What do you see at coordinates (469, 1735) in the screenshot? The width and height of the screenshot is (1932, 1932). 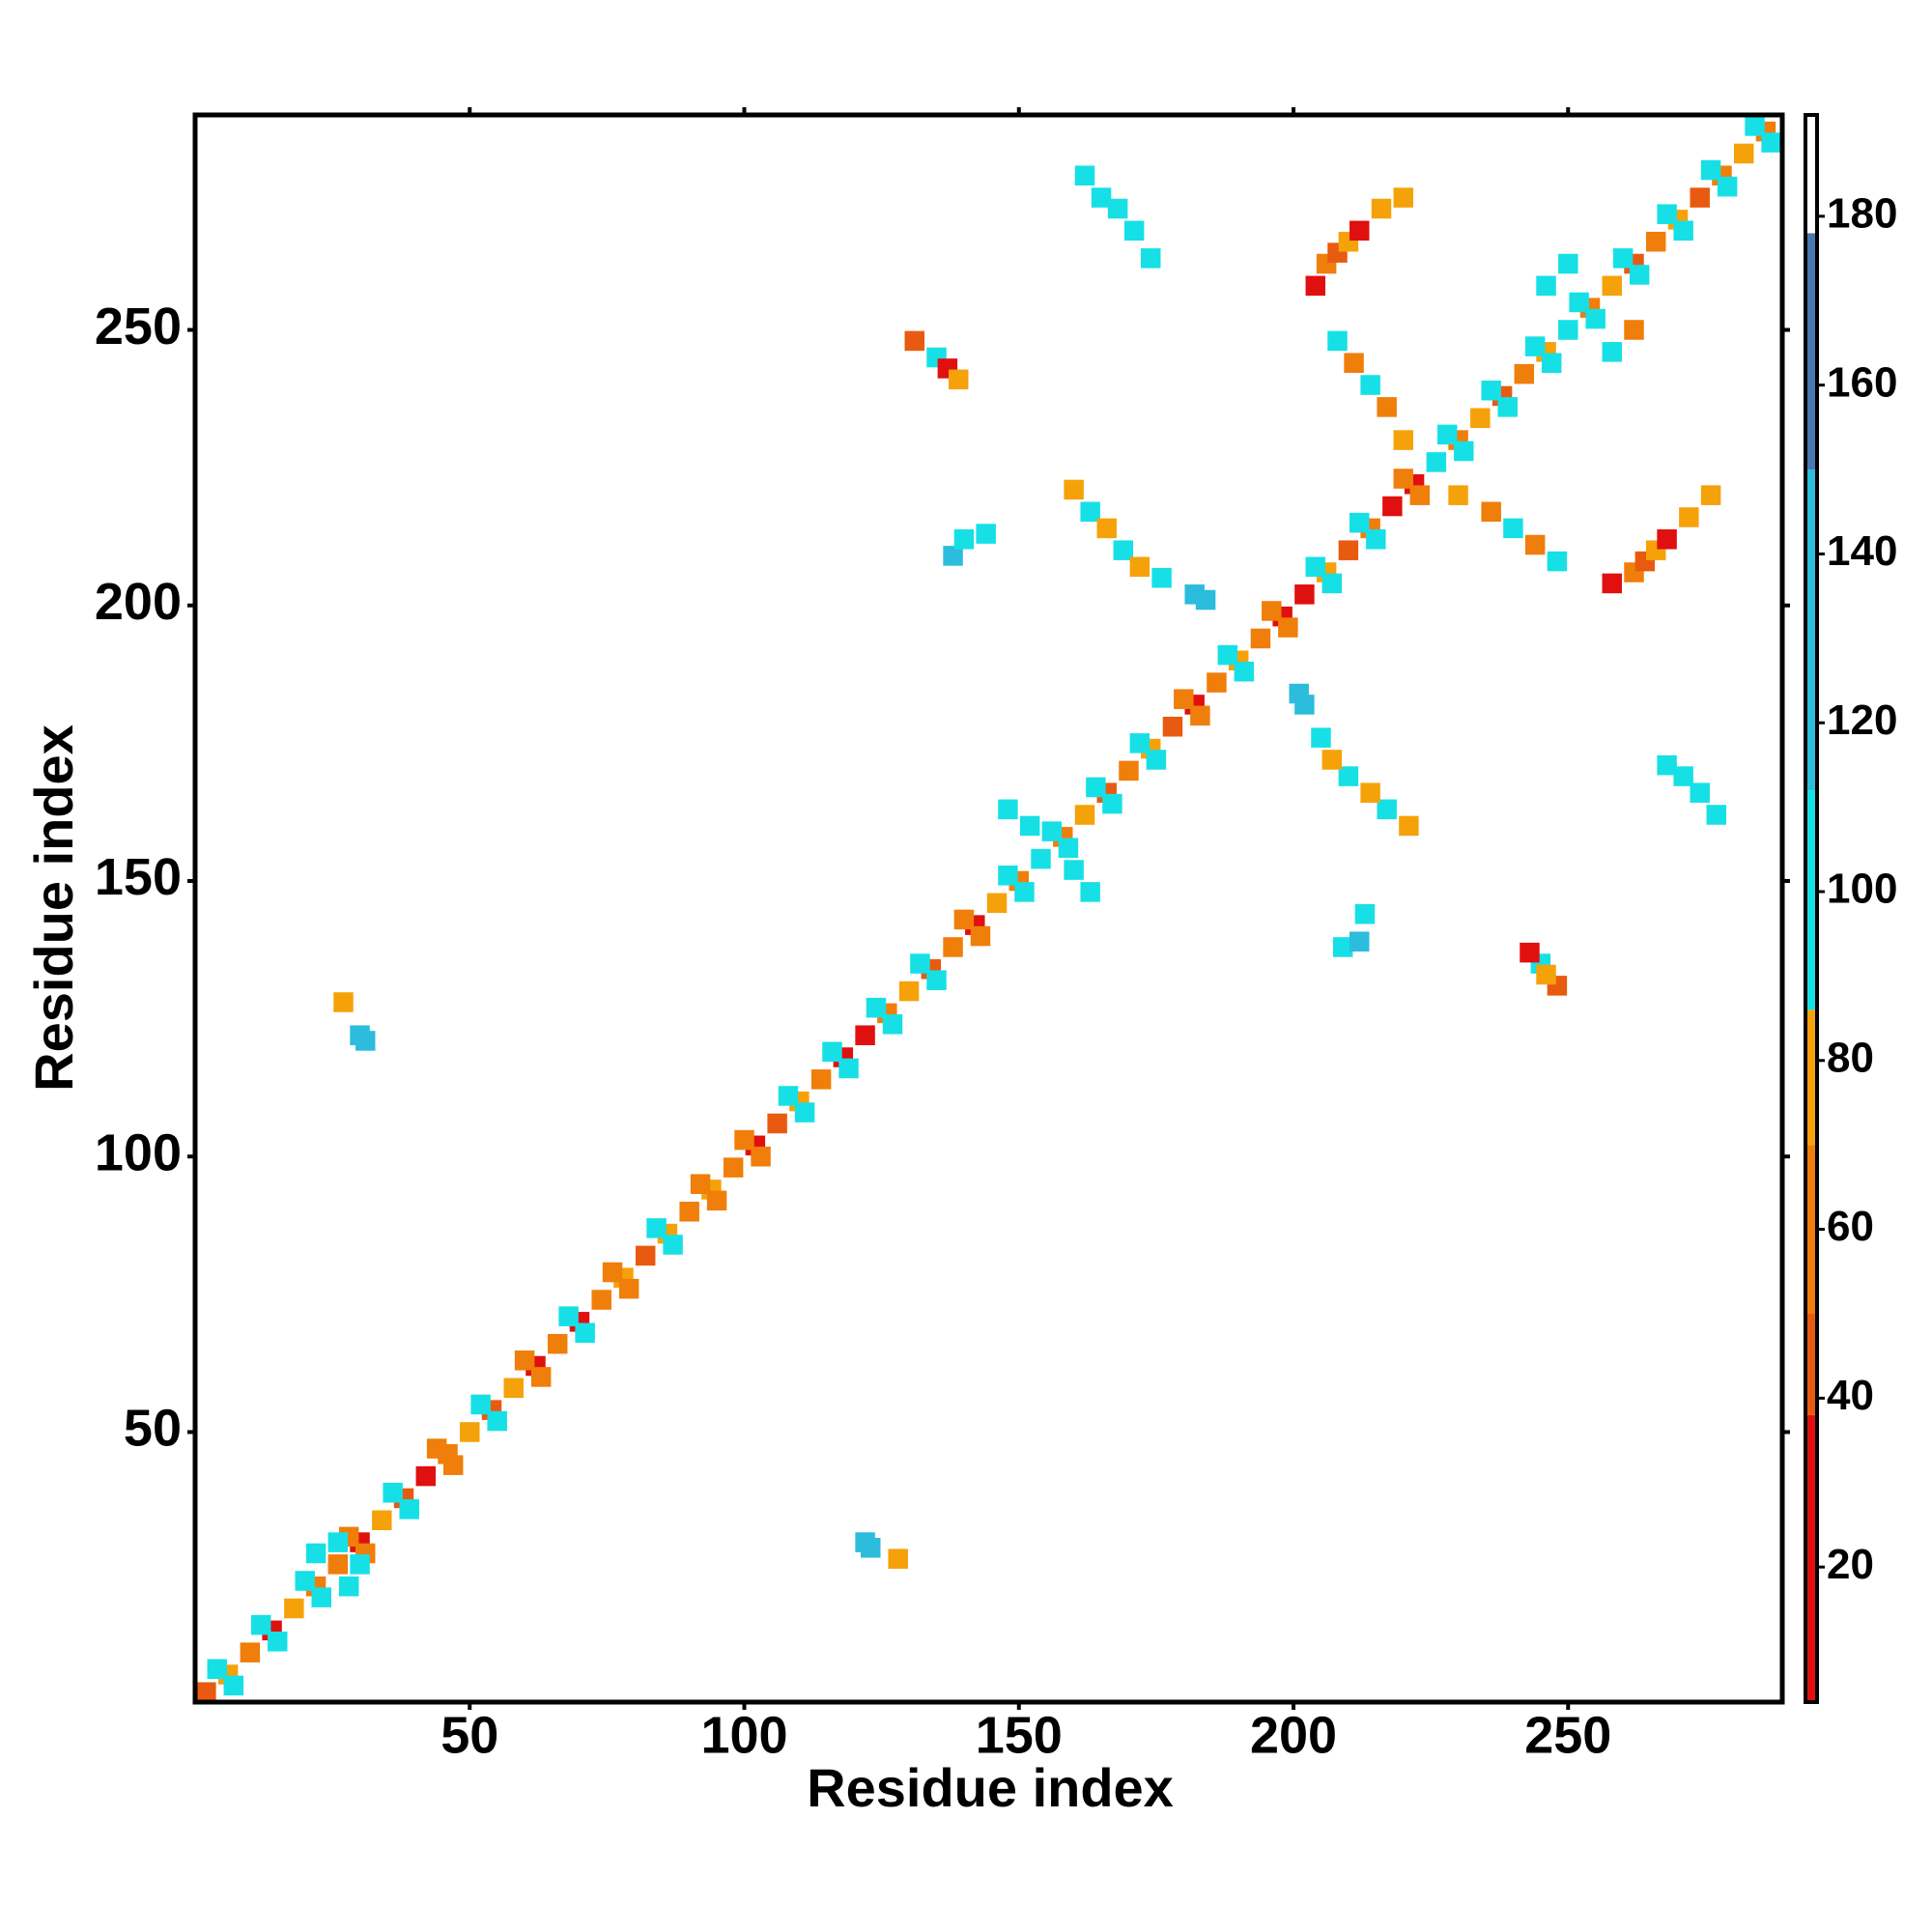 I see `x-tick-label: 50` at bounding box center [469, 1735].